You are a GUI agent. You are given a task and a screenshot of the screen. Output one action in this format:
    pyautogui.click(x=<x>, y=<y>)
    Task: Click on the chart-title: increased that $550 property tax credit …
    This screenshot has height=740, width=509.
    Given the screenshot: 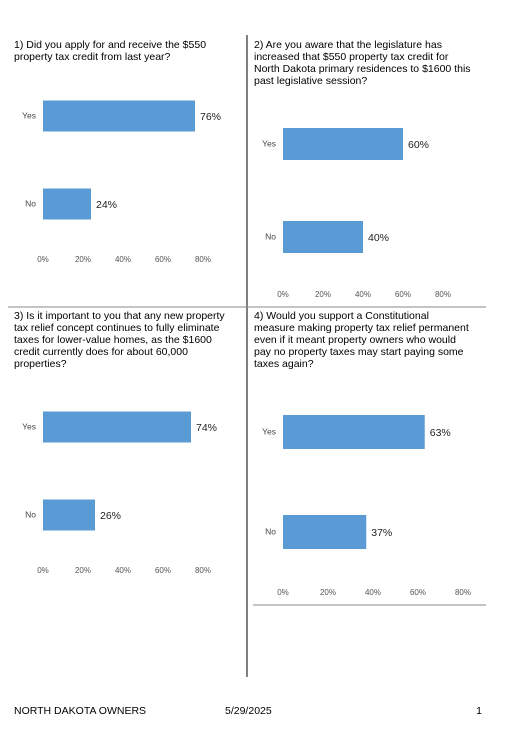 What is the action you would take?
    pyautogui.click(x=351, y=57)
    